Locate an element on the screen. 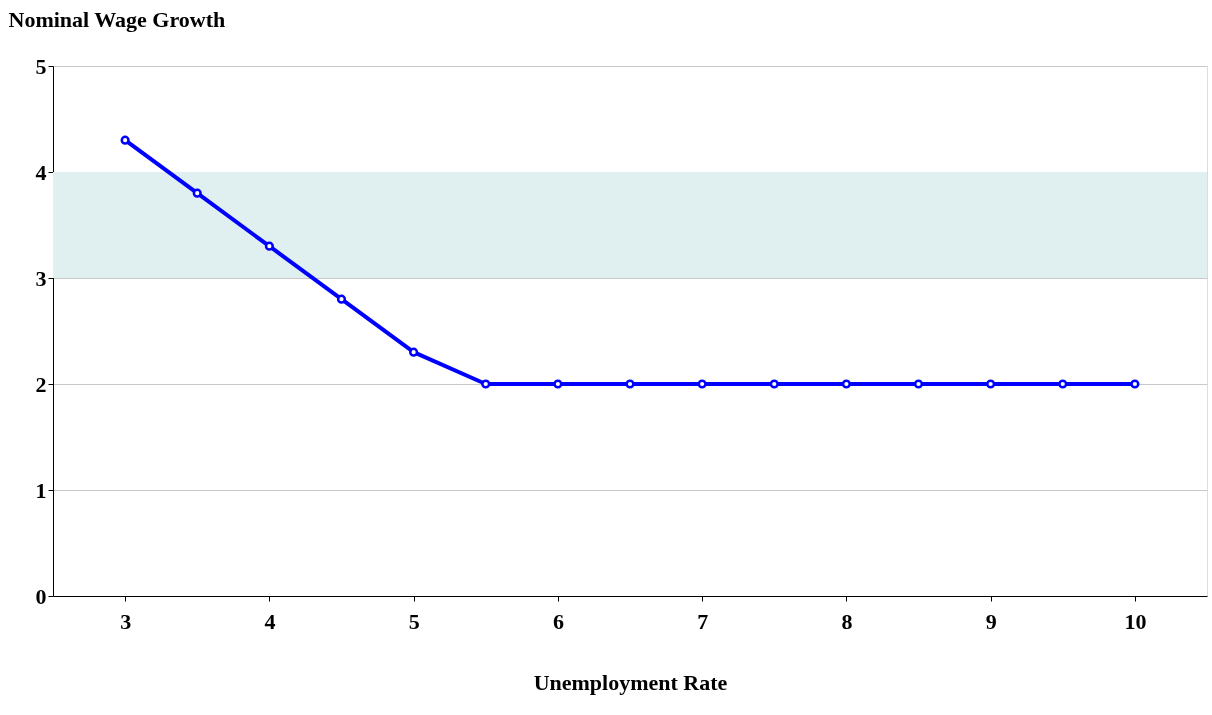  x-axis-title: Unemployment Rate is located at coordinates (630, 682).